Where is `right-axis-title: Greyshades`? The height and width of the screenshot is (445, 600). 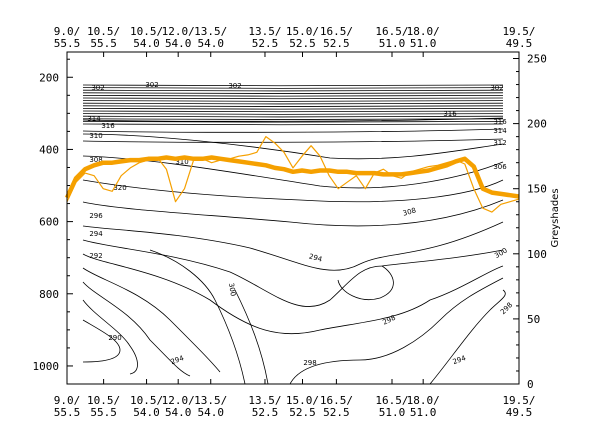 right-axis-title: Greyshades is located at coordinates (555, 217).